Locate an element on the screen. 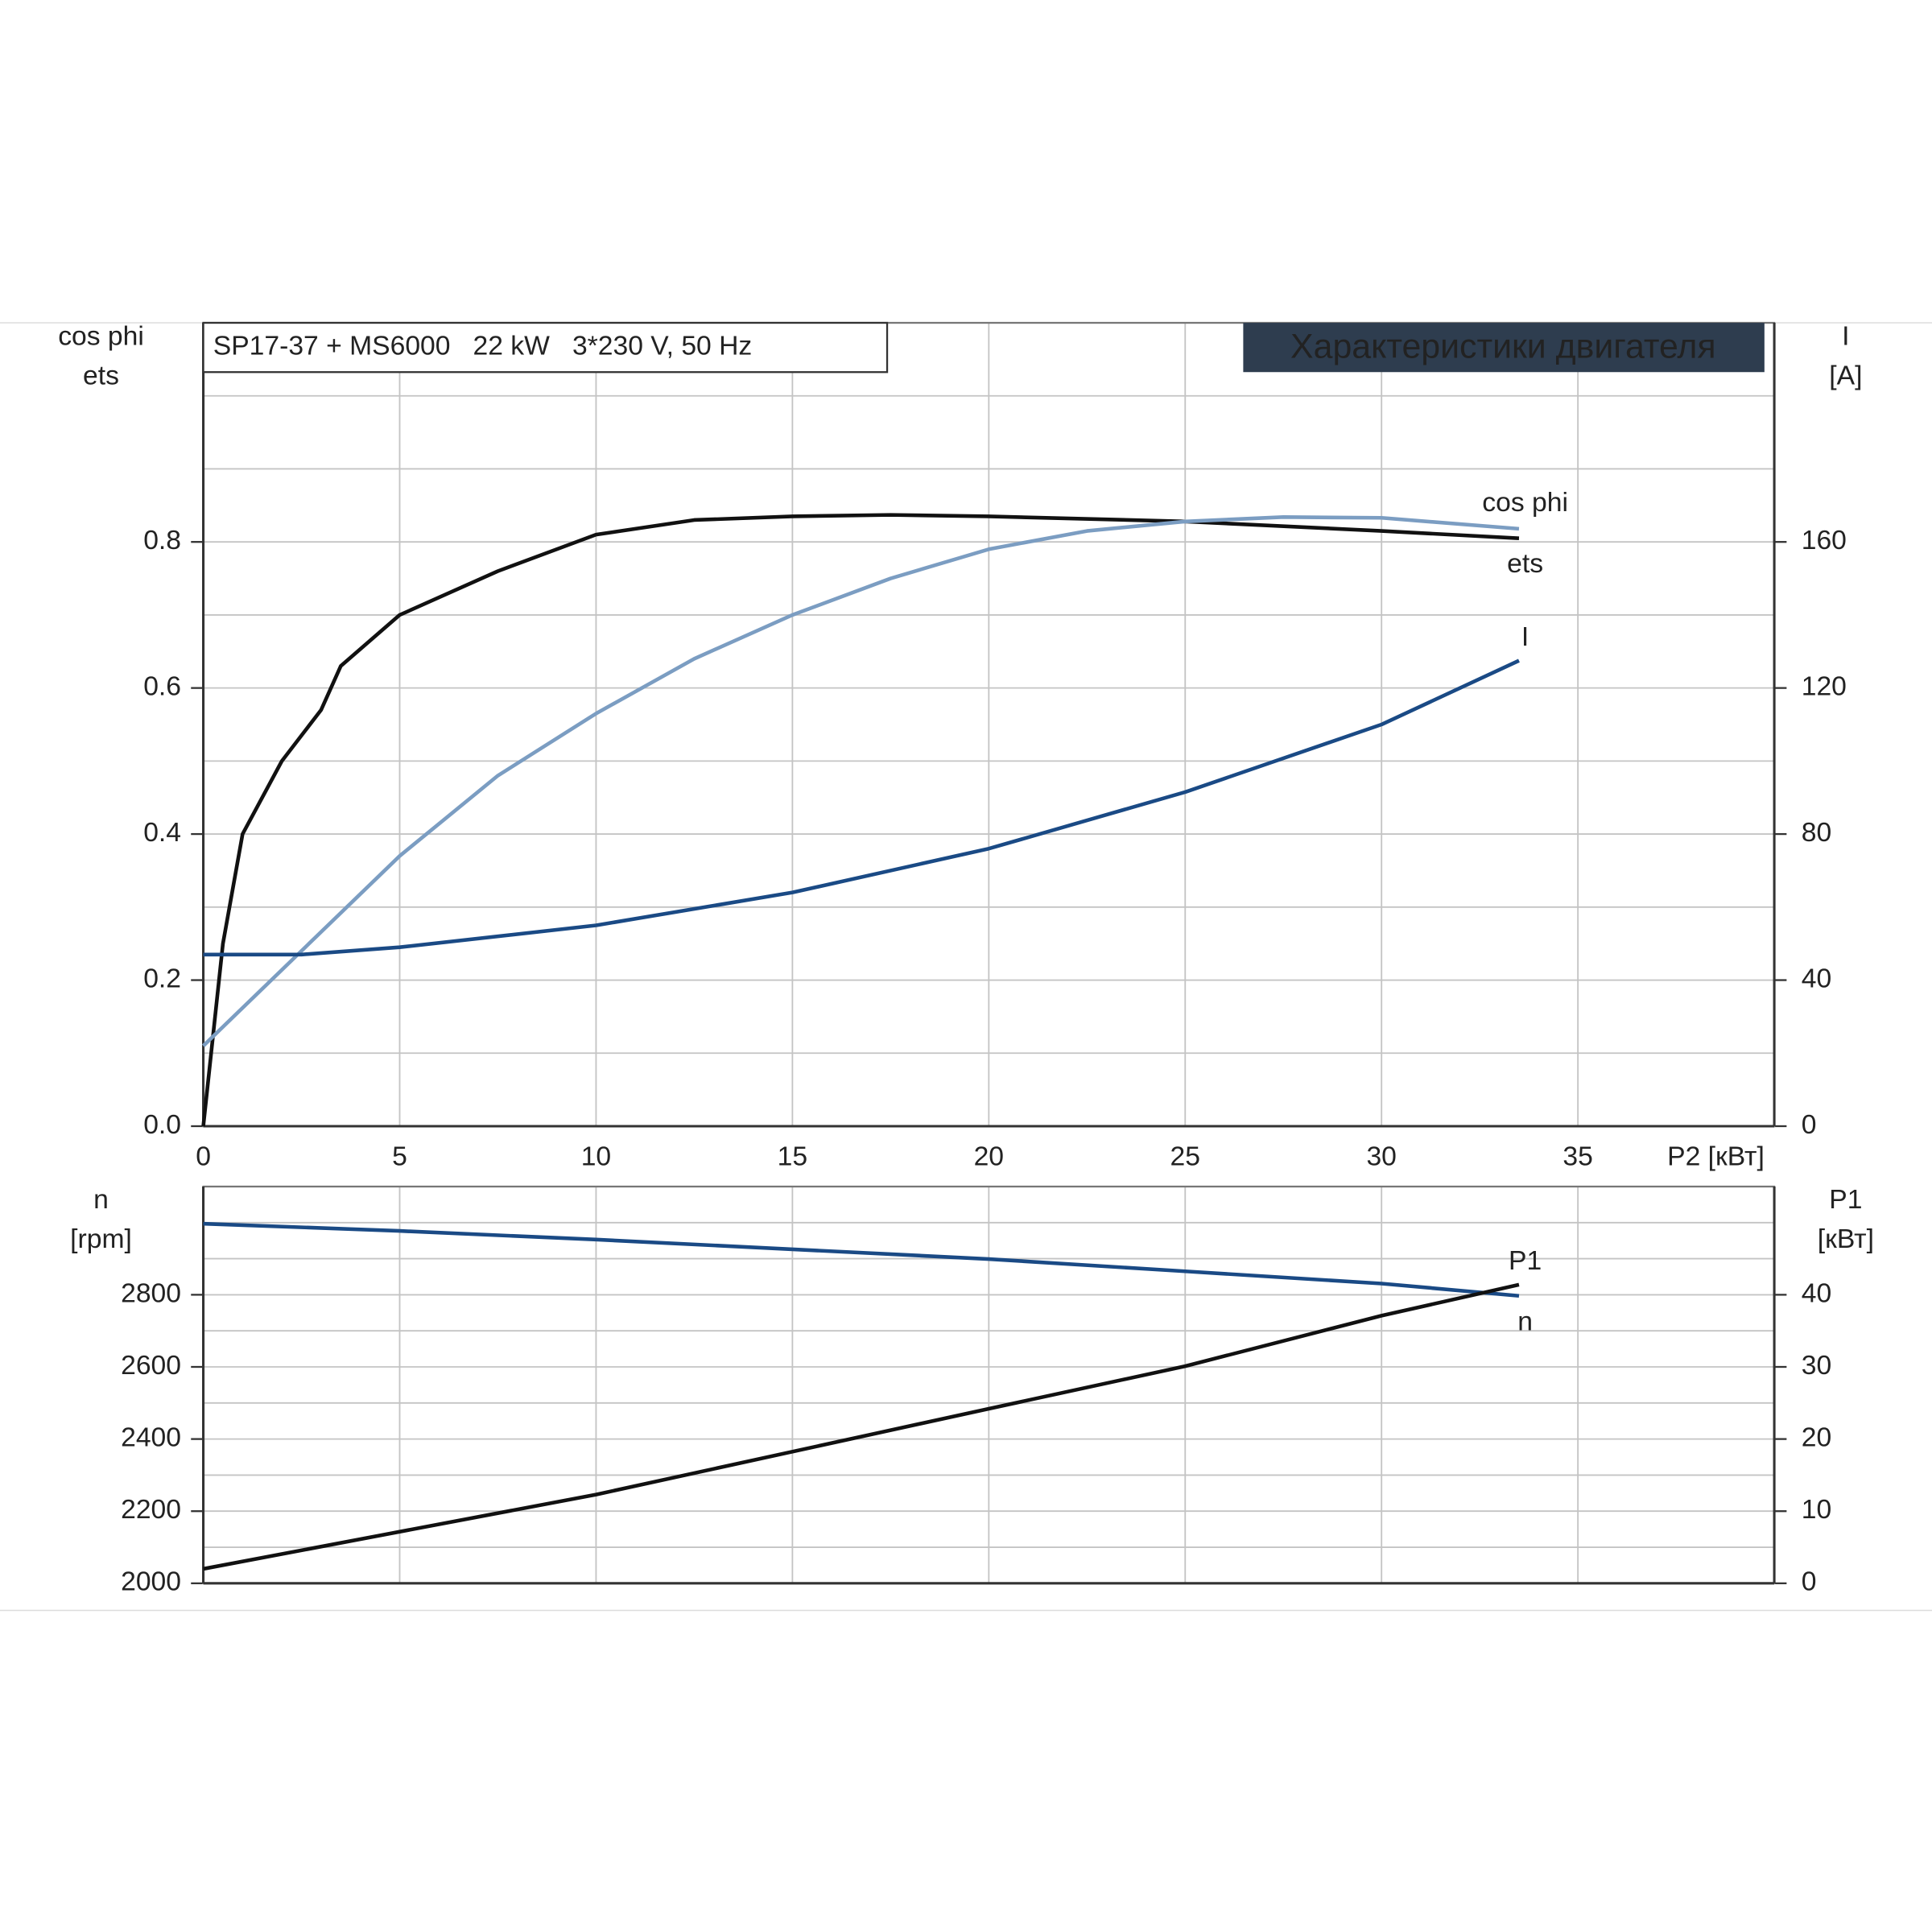 The width and height of the screenshot is (1932, 1932). y-tick-label: 2800 is located at coordinates (151, 1293).